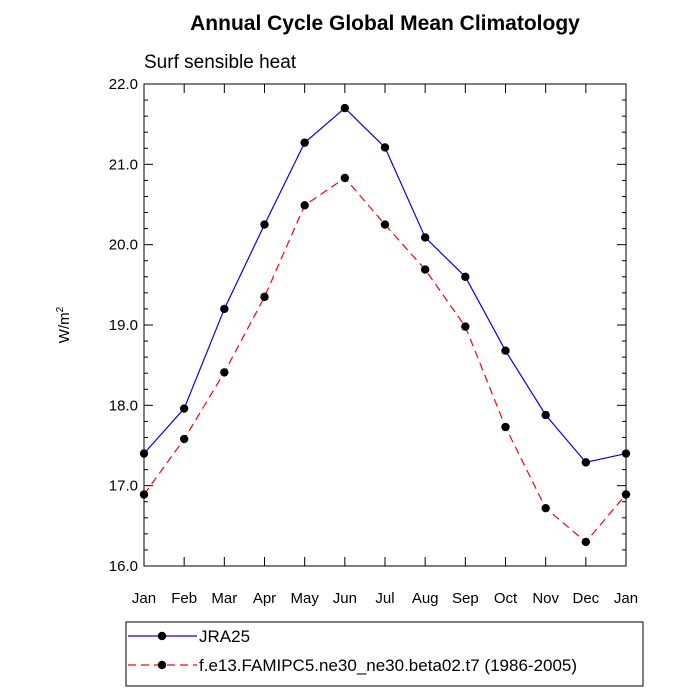 The height and width of the screenshot is (700, 700). I want to click on y-axis-label: W/m2, so click(64, 324).